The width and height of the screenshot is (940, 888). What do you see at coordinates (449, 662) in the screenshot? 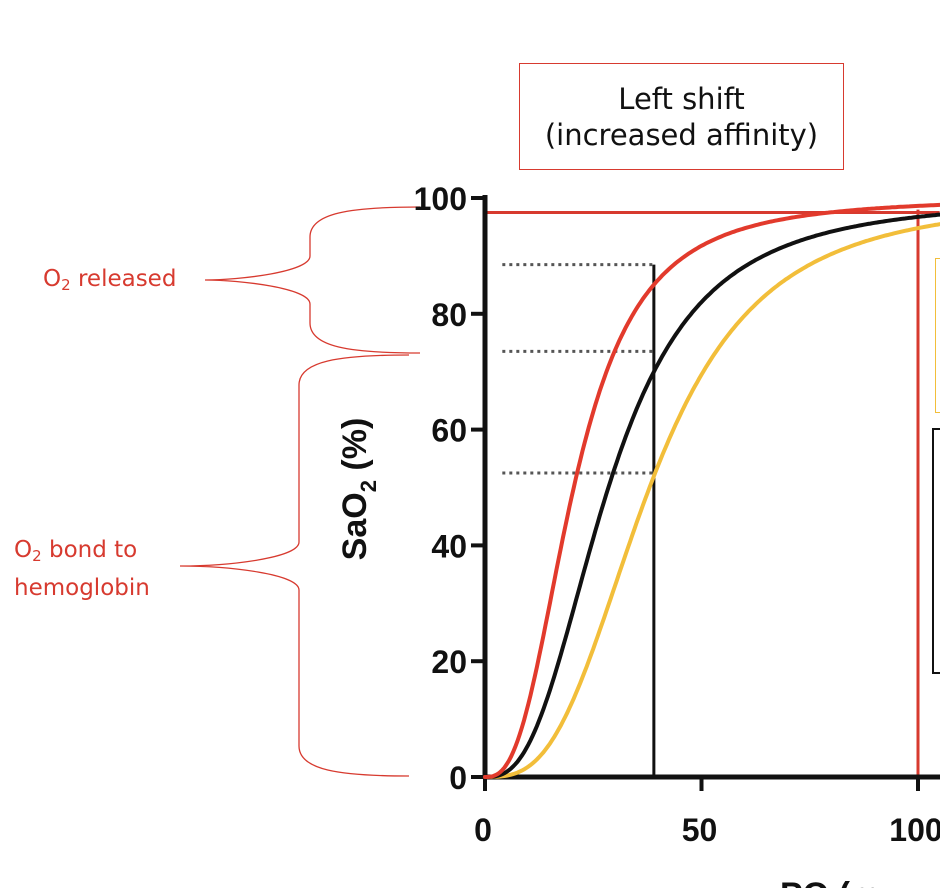
I see `y-tick-label-20: 20` at bounding box center [449, 662].